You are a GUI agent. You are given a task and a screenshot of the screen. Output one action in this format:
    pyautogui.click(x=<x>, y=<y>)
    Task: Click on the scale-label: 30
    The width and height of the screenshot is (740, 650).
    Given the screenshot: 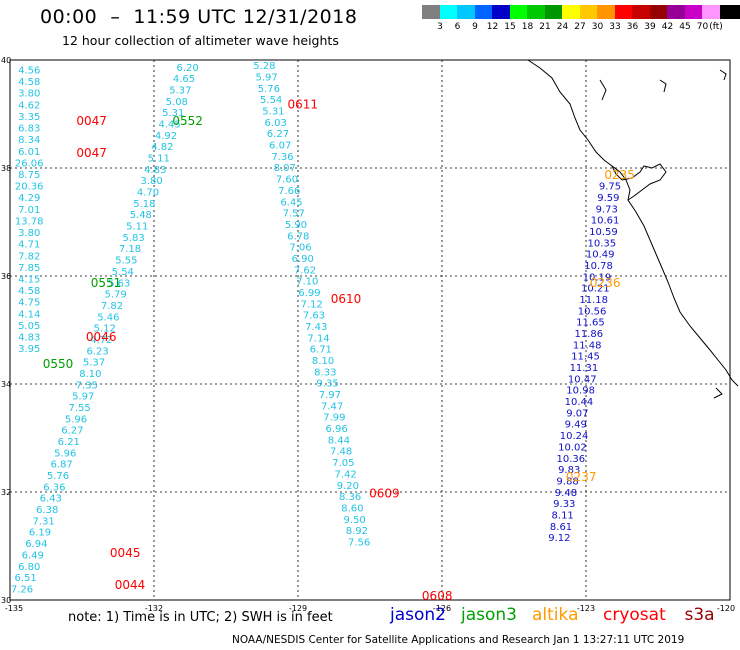 What is the action you would take?
    pyautogui.click(x=597, y=27)
    